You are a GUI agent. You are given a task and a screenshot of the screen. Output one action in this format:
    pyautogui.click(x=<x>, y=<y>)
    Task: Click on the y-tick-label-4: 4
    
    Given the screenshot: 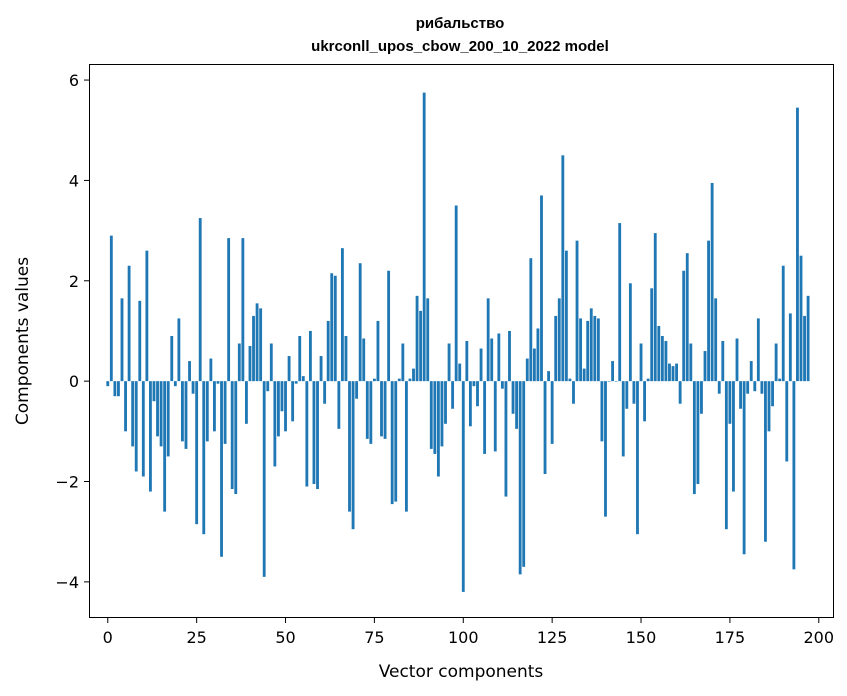 What is the action you would take?
    pyautogui.click(x=74, y=180)
    